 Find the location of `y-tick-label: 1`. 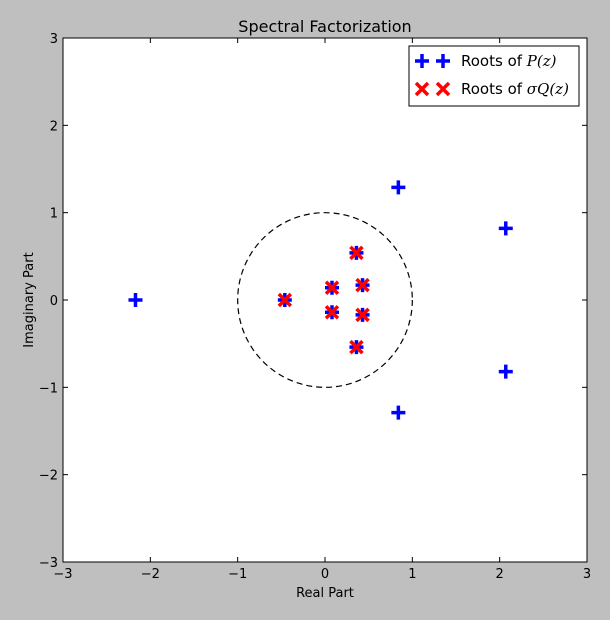

y-tick-label: 1 is located at coordinates (54, 214).